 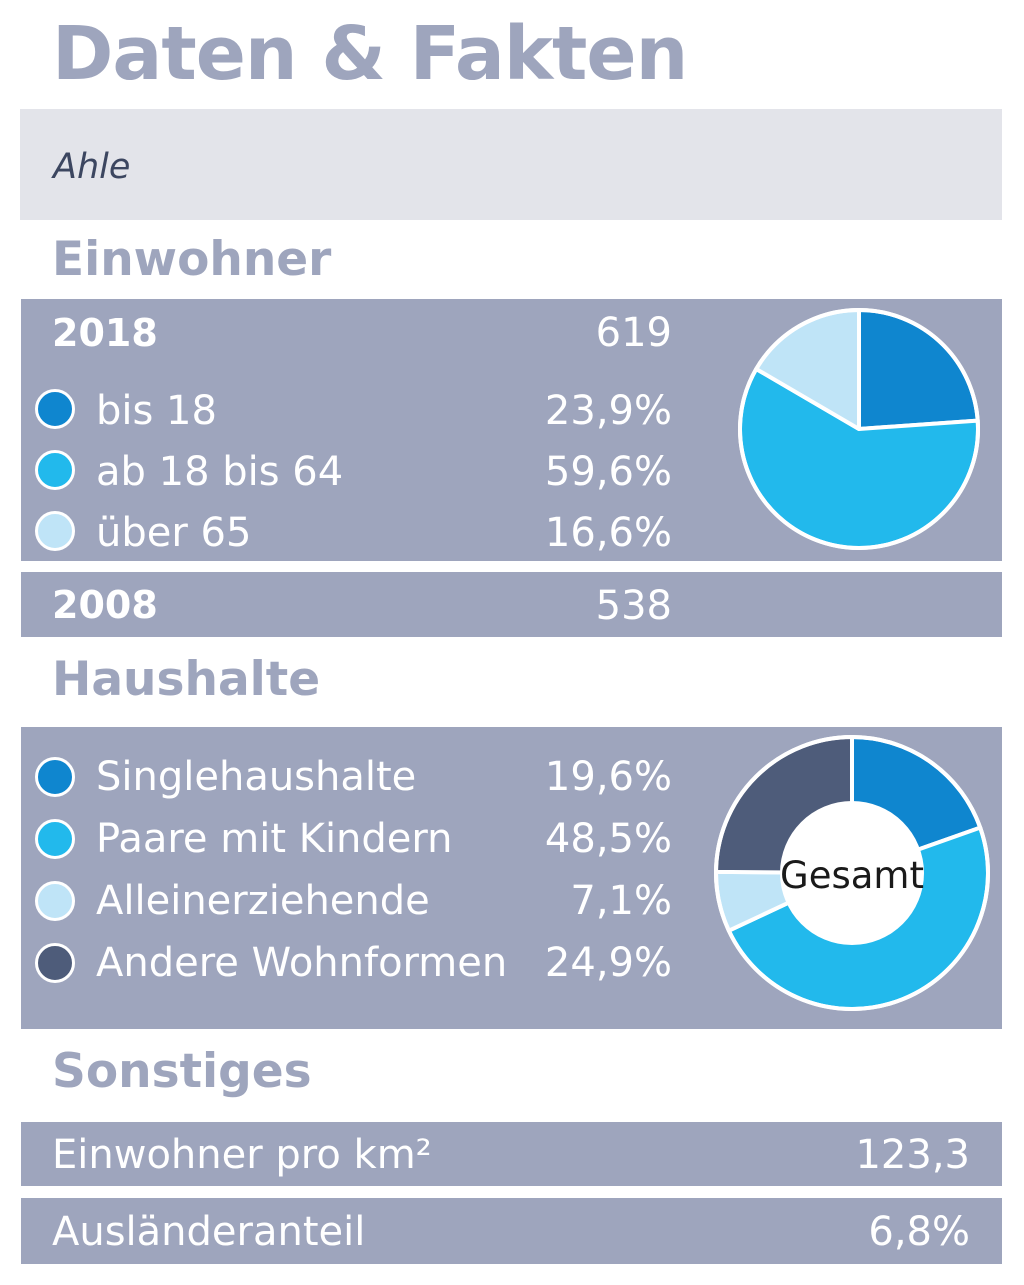 What do you see at coordinates (608, 411) in the screenshot?
I see `legend-value-bis-18: 23,9%` at bounding box center [608, 411].